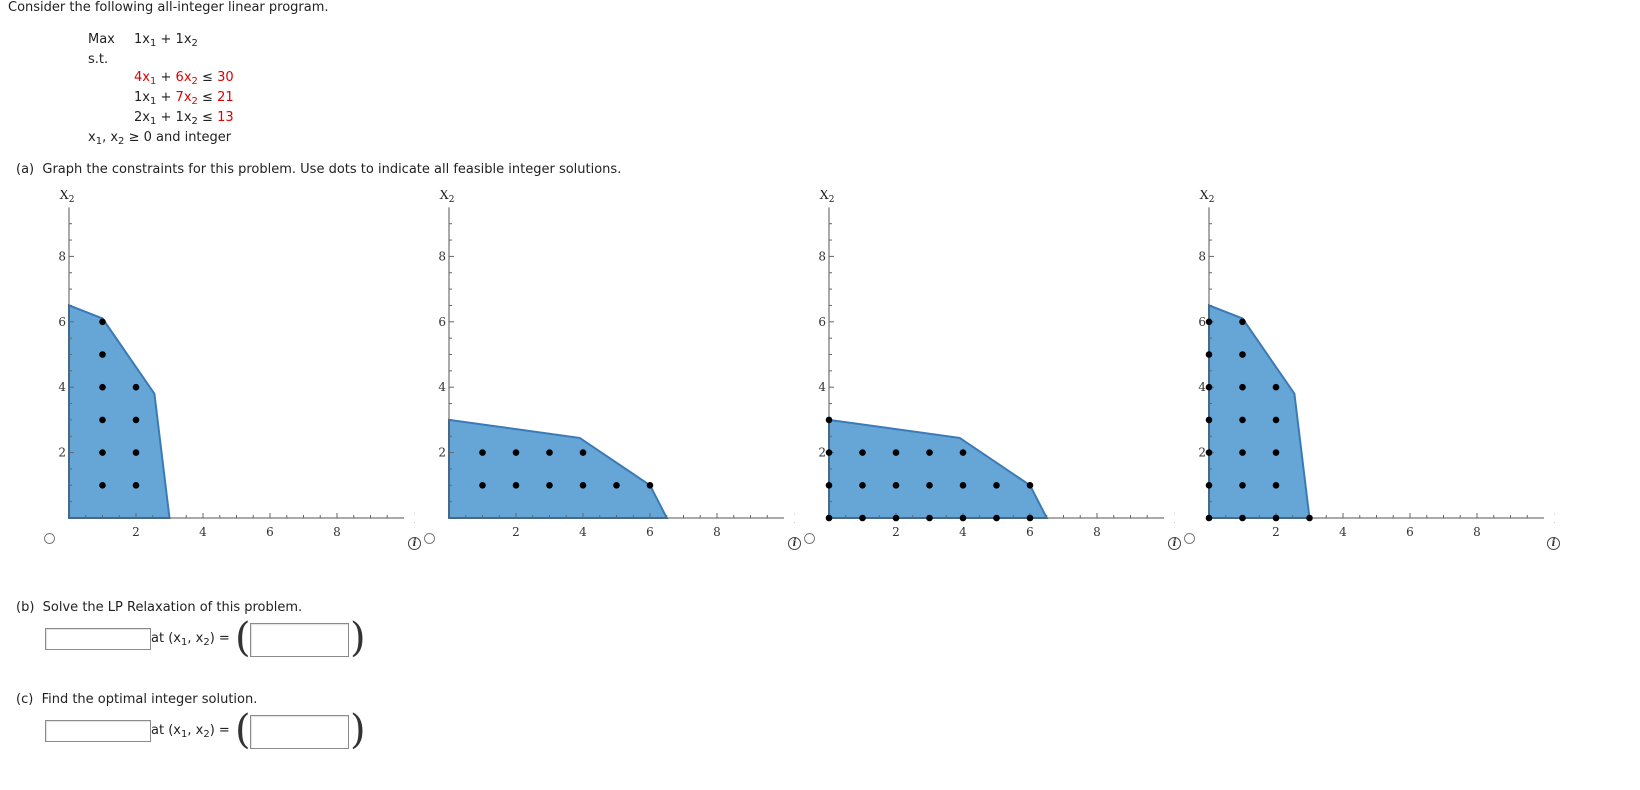 The width and height of the screenshot is (1640, 790). I want to click on optimal-integer-value-input, so click(98, 731).